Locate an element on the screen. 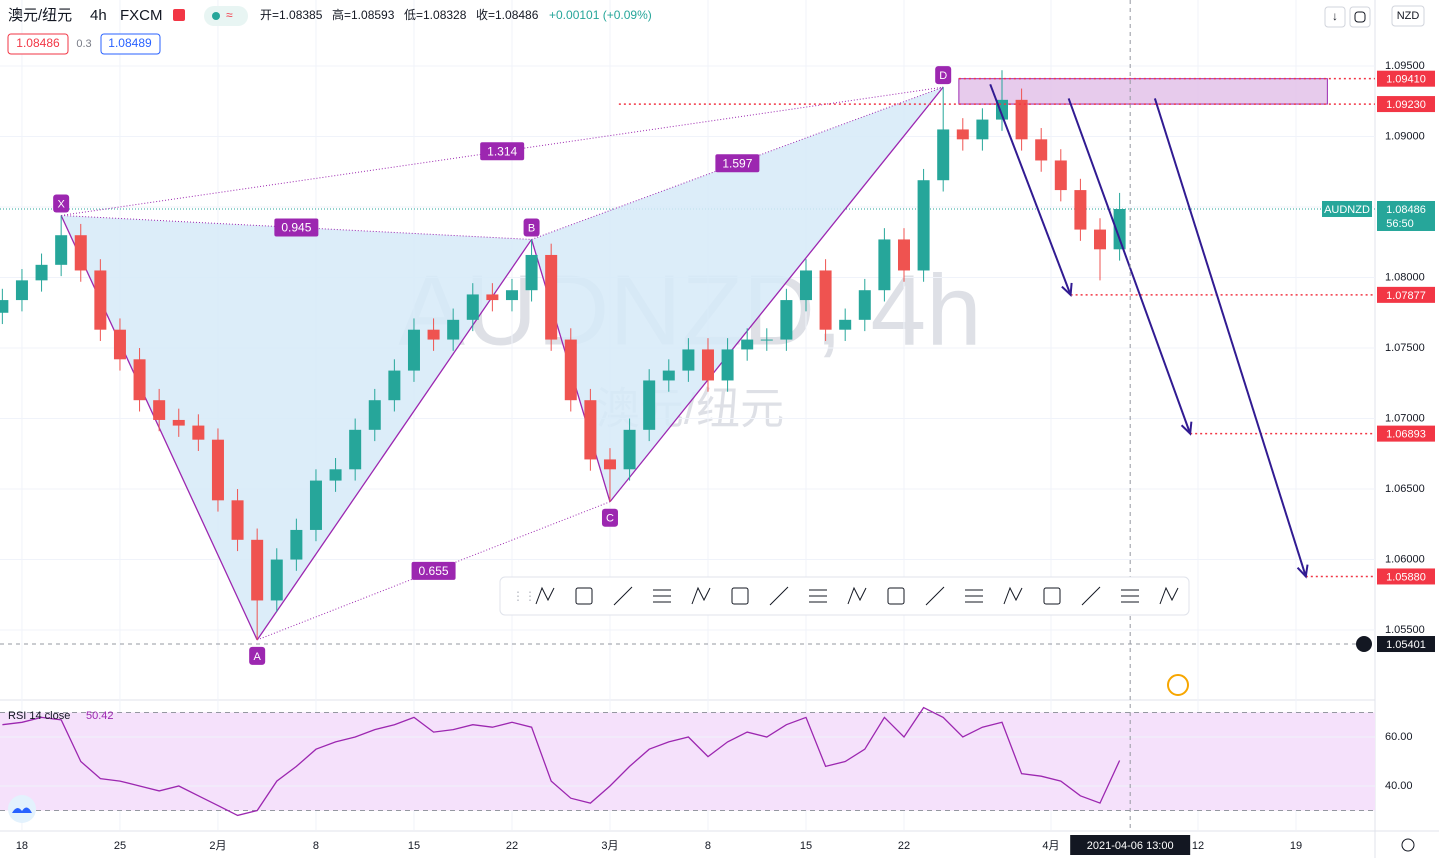 This screenshot has width=1439, height=858. symbol: 澳元/纽元 is located at coordinates (40, 15).